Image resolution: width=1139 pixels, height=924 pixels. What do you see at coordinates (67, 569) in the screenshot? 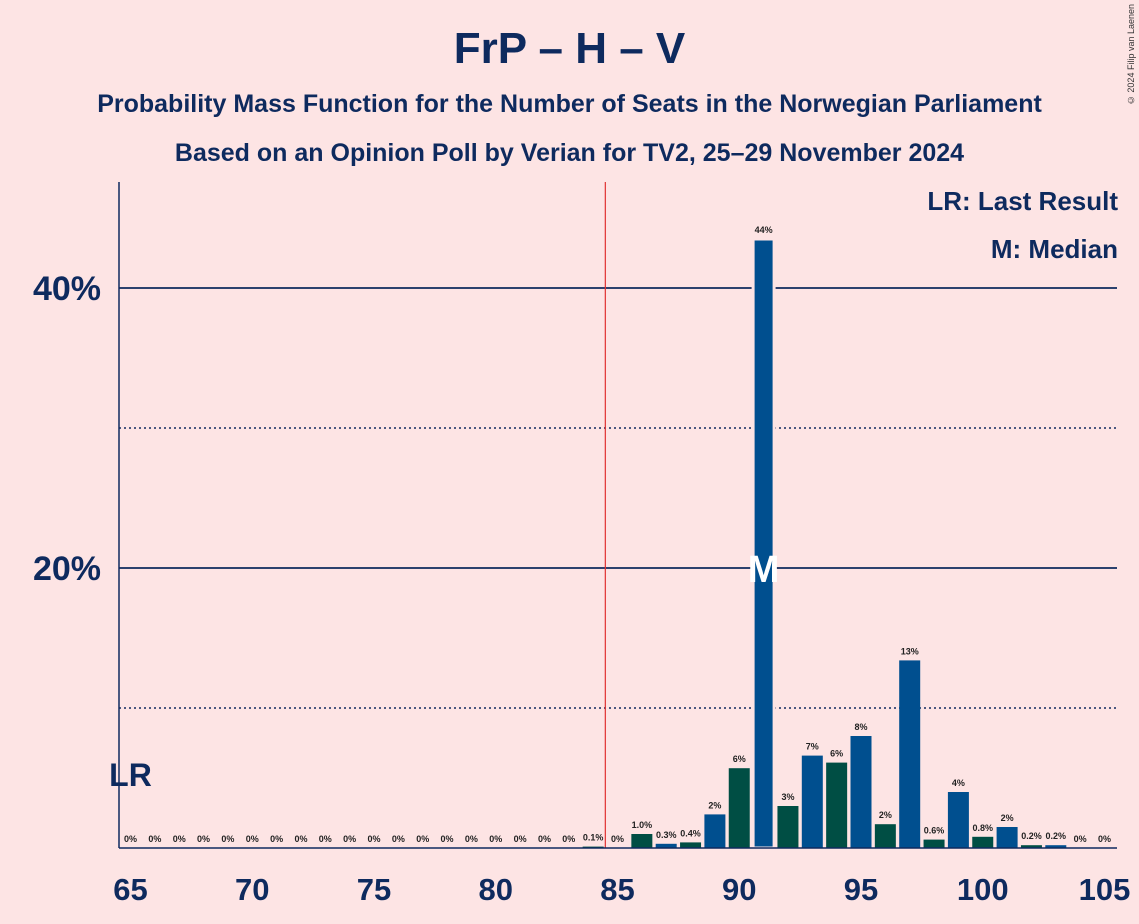
I see `y-tick-label: 20%` at bounding box center [67, 569].